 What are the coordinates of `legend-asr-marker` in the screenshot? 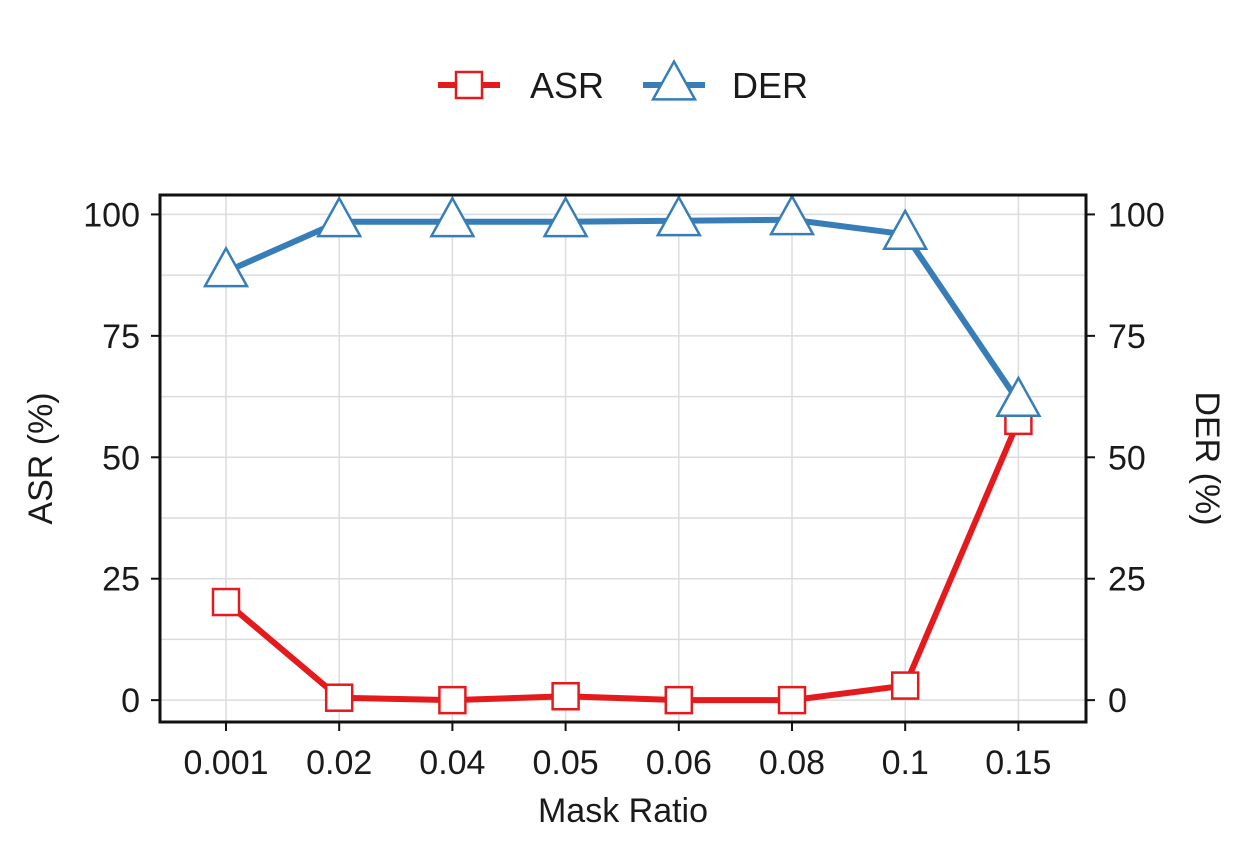 It's located at (469, 85).